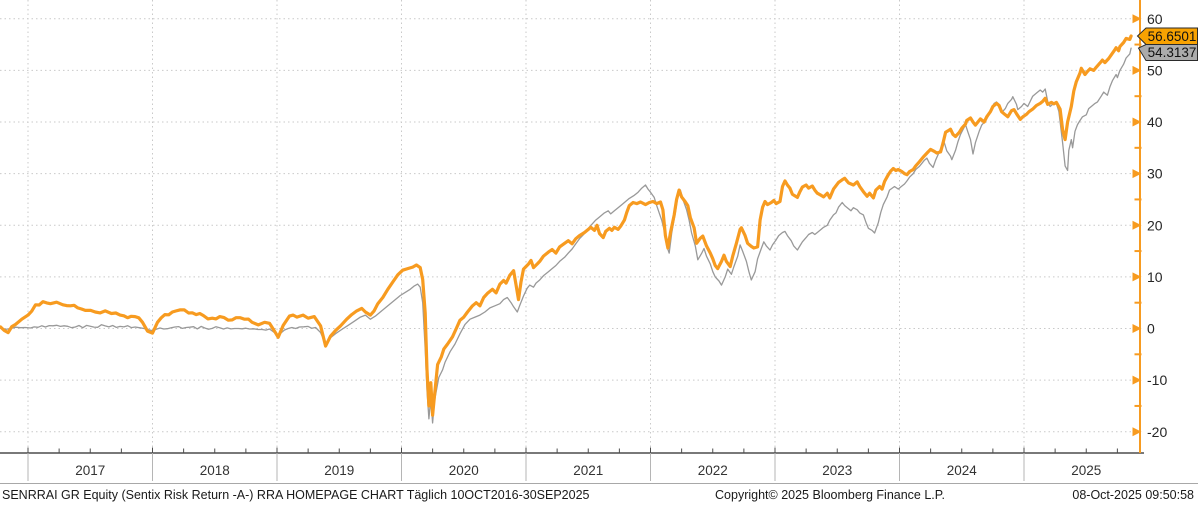 The image size is (1198, 505). What do you see at coordinates (713, 470) in the screenshot?
I see `x-tick-label: 2022` at bounding box center [713, 470].